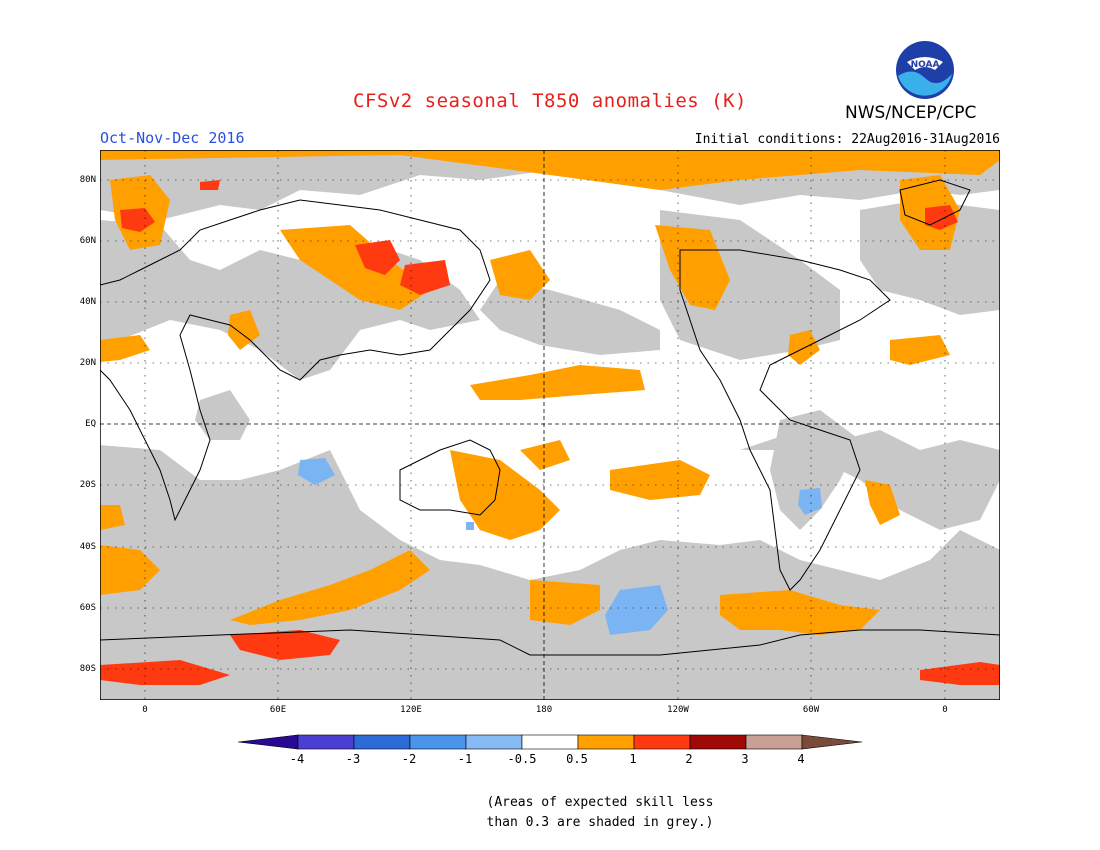  I want to click on lon-label-180: 180, so click(544, 710).